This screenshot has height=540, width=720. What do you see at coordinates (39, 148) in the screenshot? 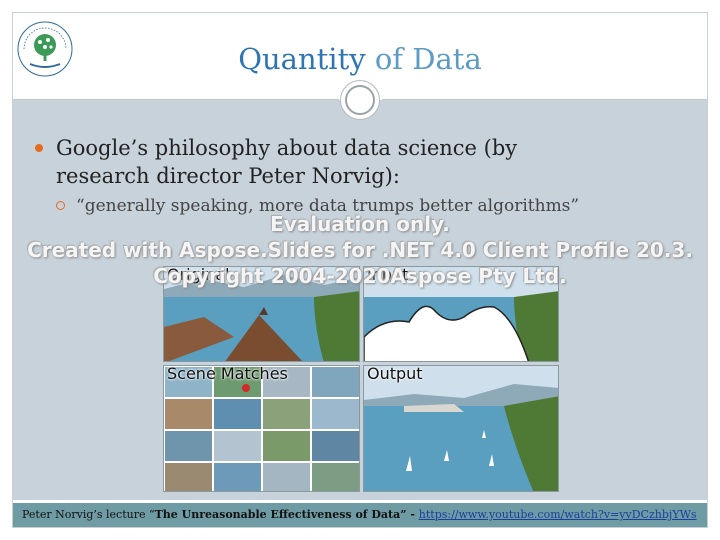
I see `bullet-dot-icon` at bounding box center [39, 148].